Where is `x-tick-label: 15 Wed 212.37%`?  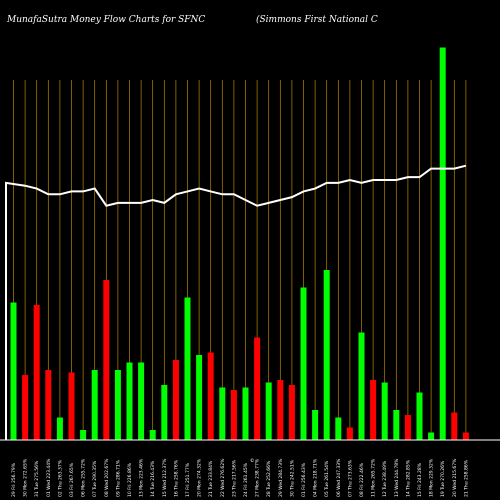 x-tick-label: 15 Wed 212.37% is located at coordinates (165, 477).